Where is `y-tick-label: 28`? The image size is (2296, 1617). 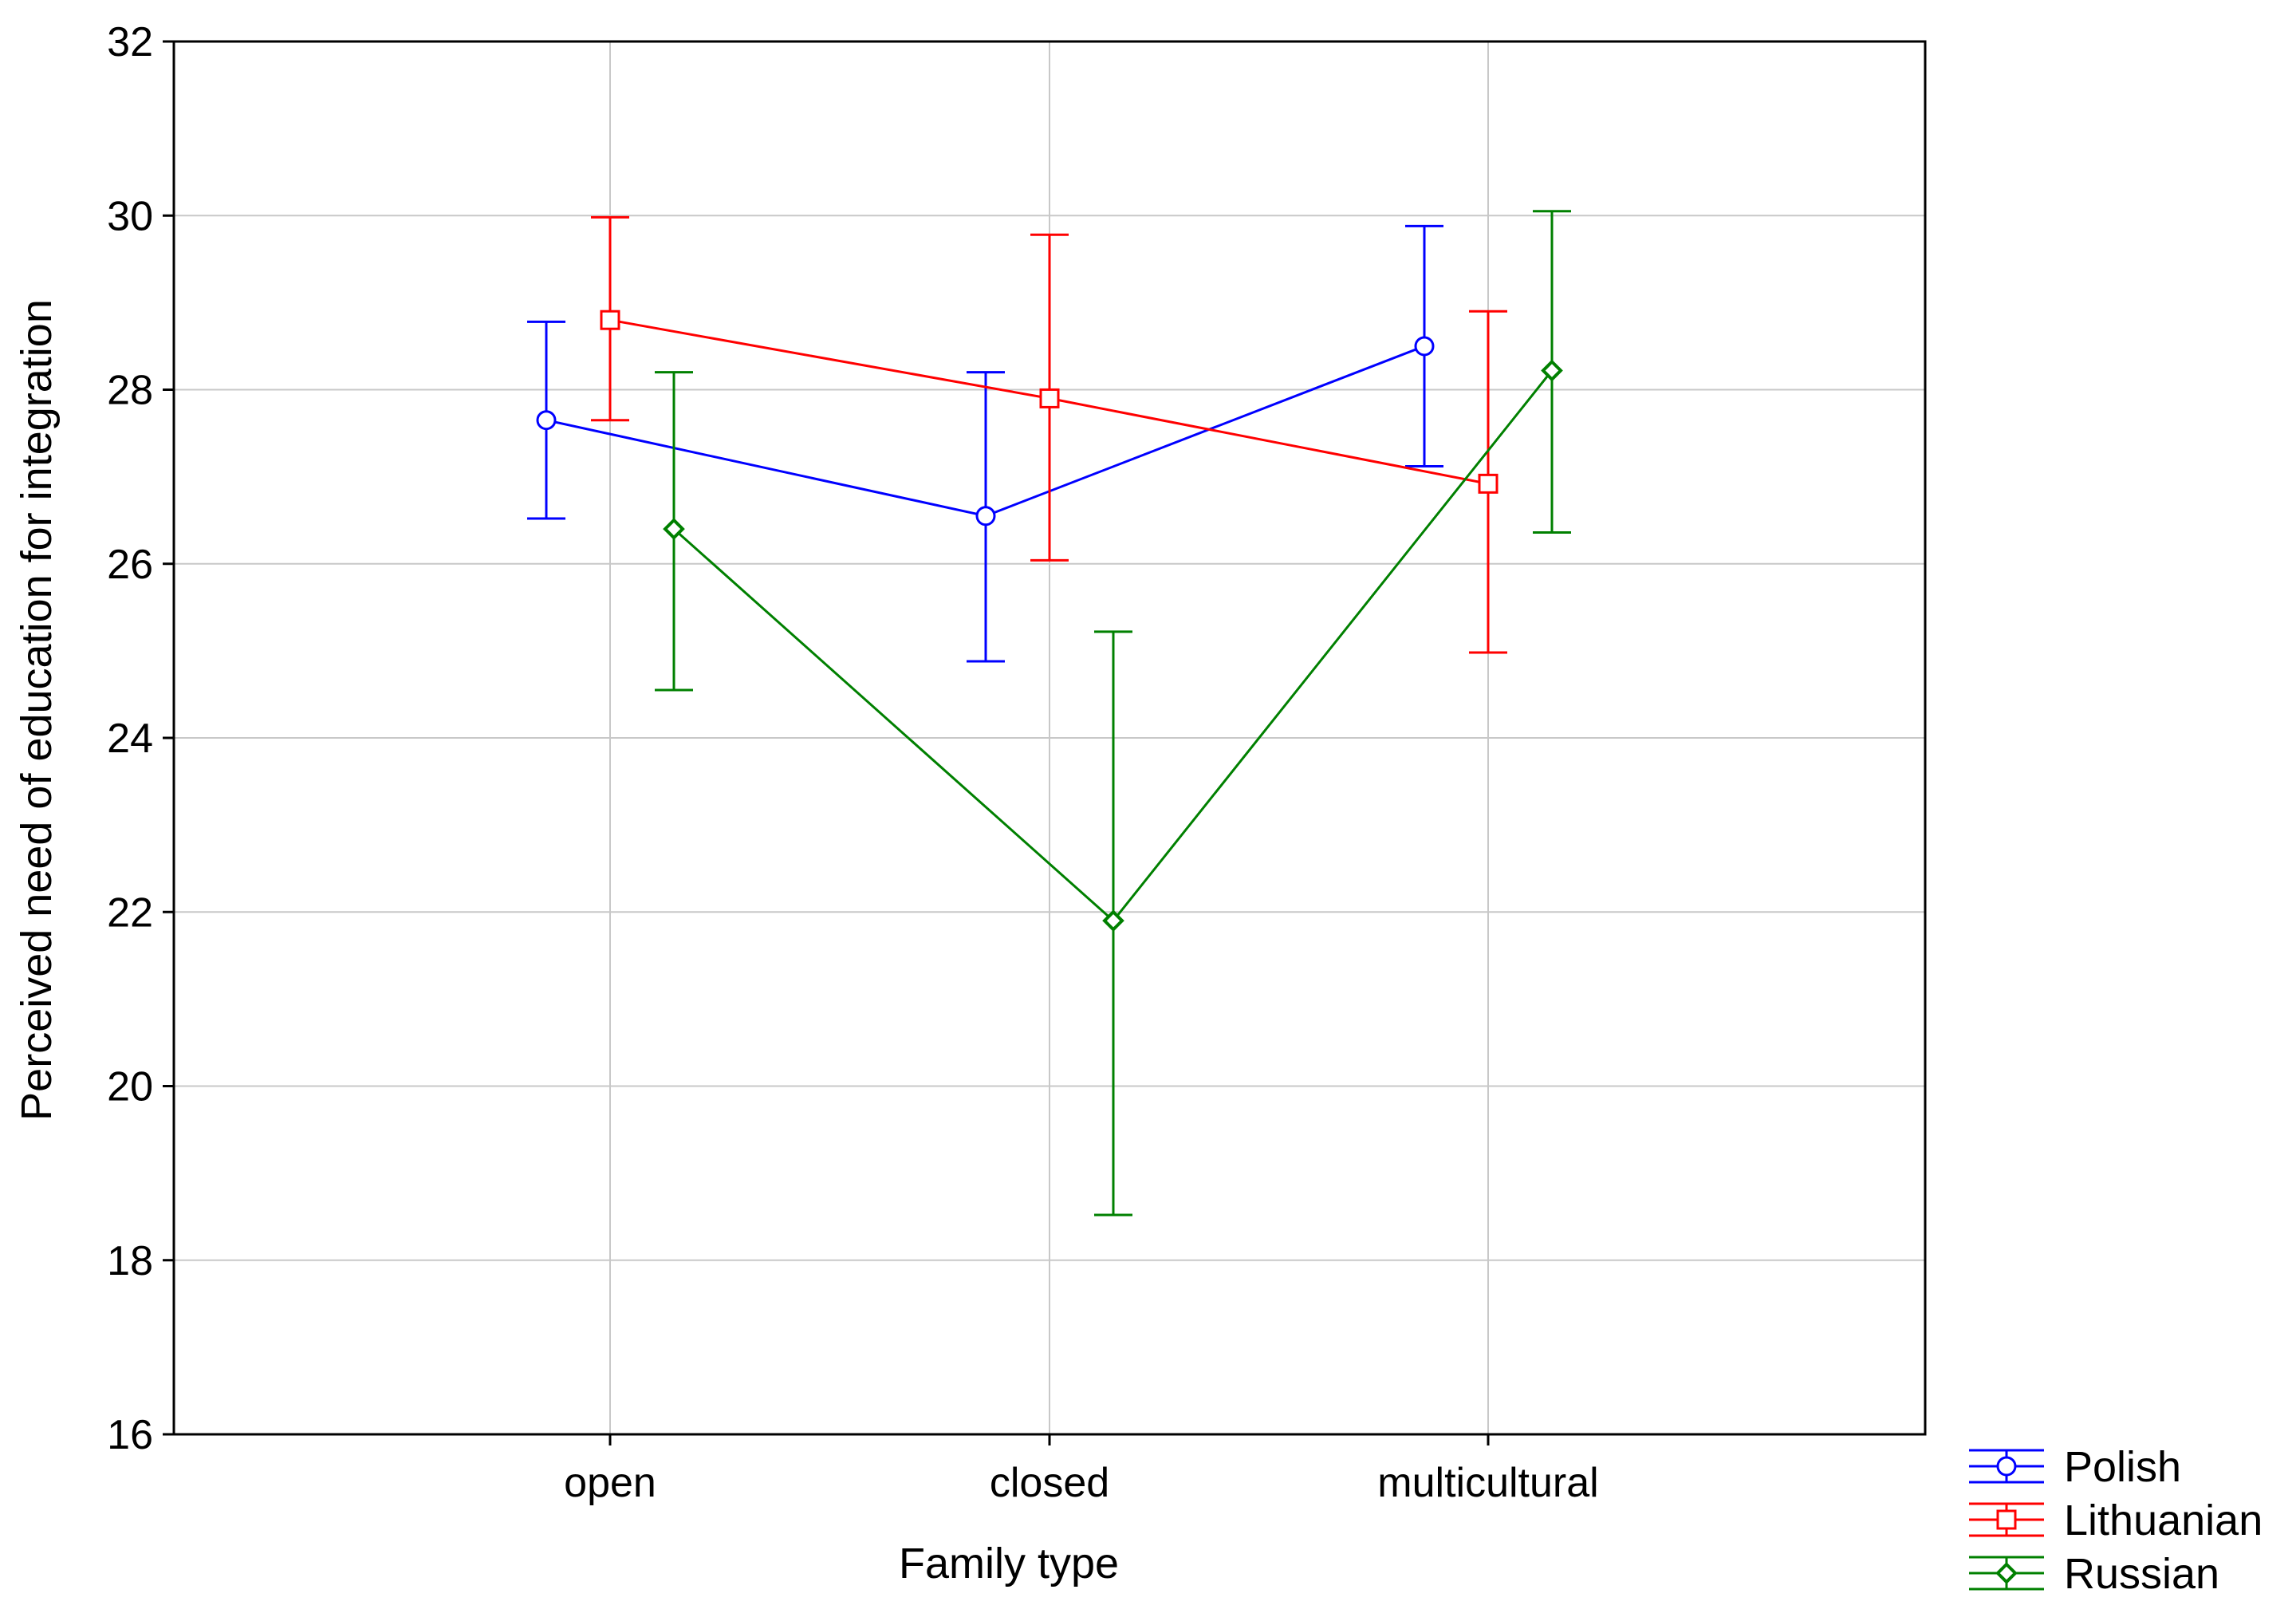 y-tick-label: 28 is located at coordinates (130, 391).